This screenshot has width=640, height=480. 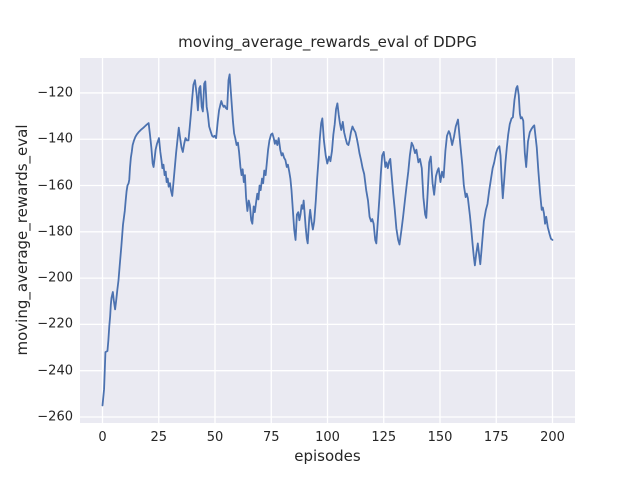 What do you see at coordinates (271, 437) in the screenshot?
I see `x-tick-label: 75` at bounding box center [271, 437].